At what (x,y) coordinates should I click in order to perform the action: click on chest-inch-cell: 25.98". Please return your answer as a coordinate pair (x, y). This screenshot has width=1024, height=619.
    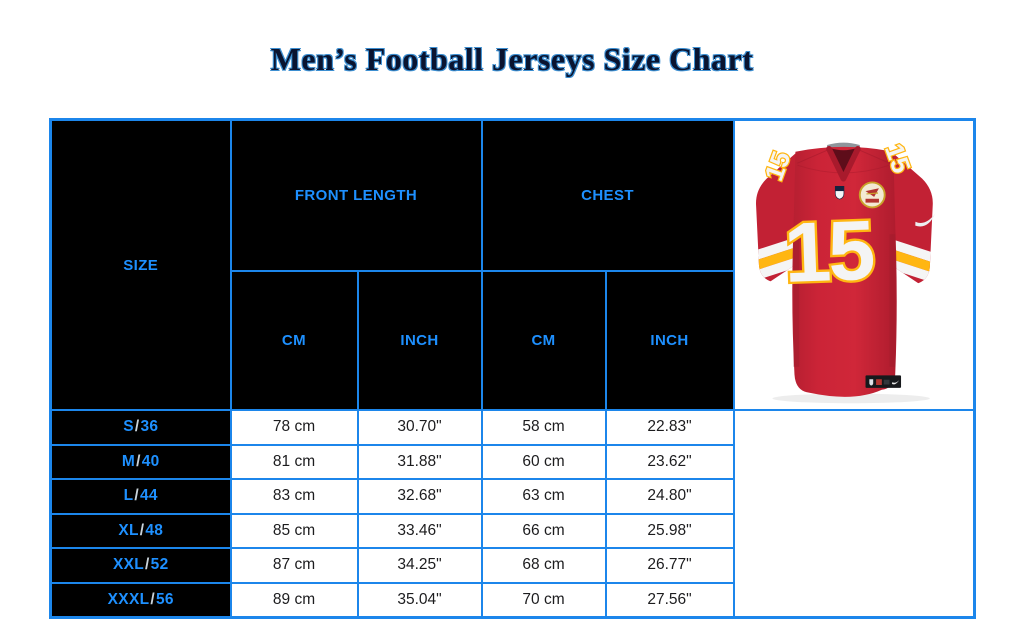
    Looking at the image, I should click on (669, 530).